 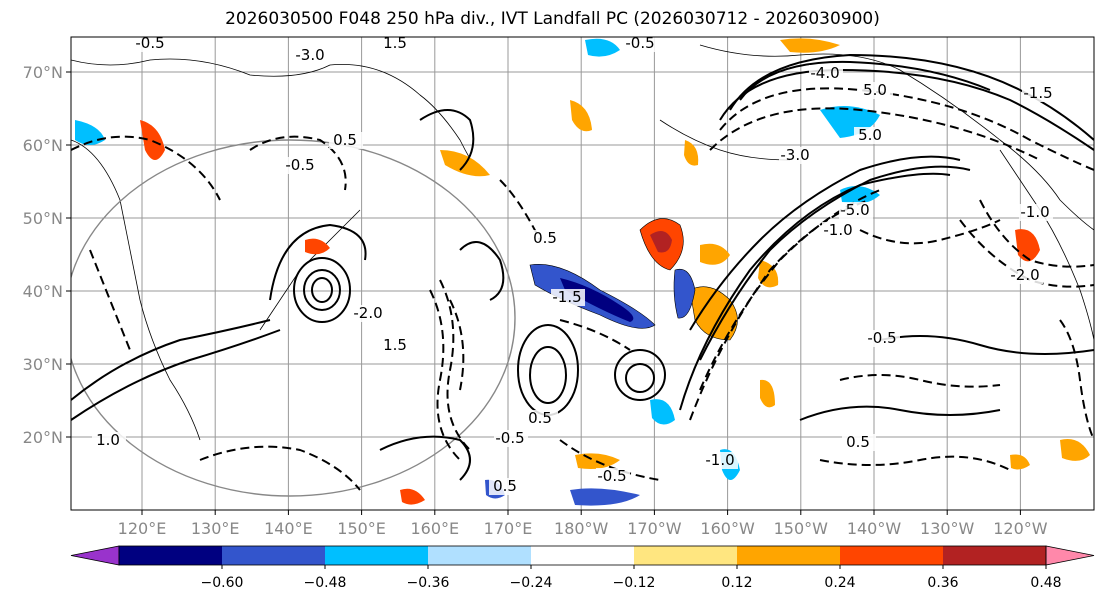 What do you see at coordinates (43, 291) in the screenshot?
I see `lat-tick-label: 40°N` at bounding box center [43, 291].